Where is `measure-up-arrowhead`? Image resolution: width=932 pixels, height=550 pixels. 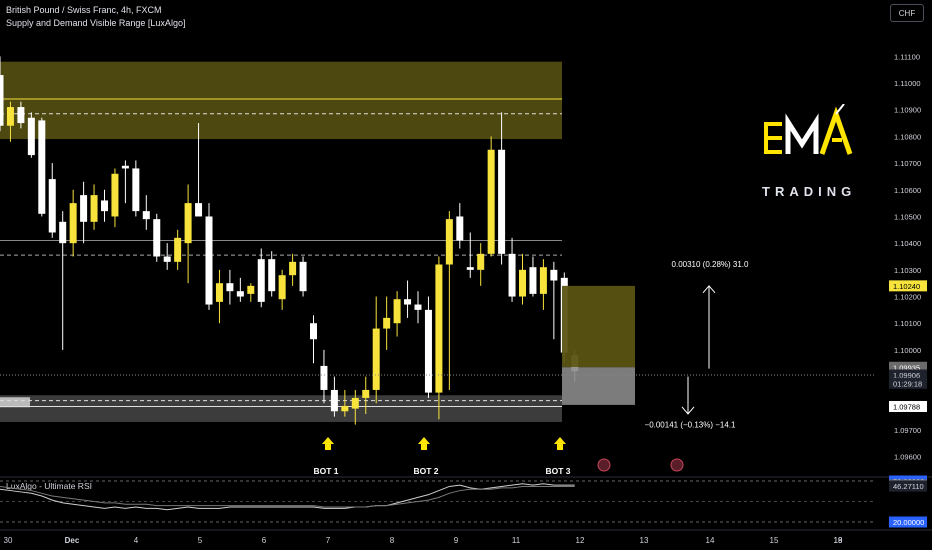
measure-up-arrowhead is located at coordinates (709, 289).